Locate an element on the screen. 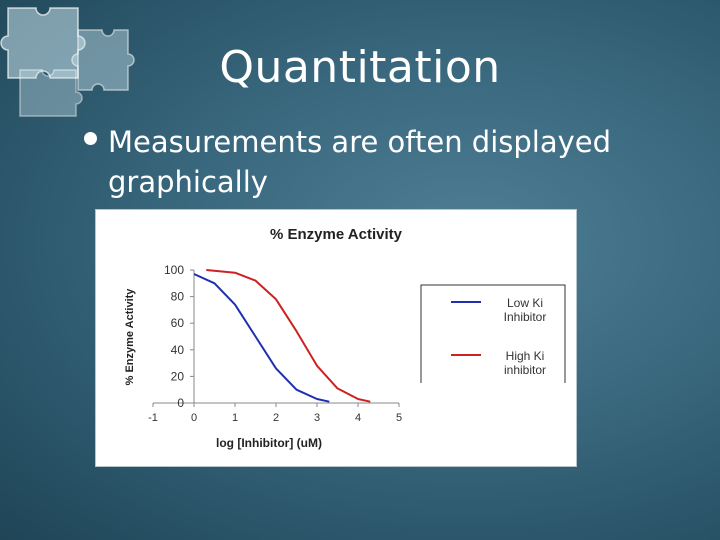  bullet-dot-icon is located at coordinates (90, 138).